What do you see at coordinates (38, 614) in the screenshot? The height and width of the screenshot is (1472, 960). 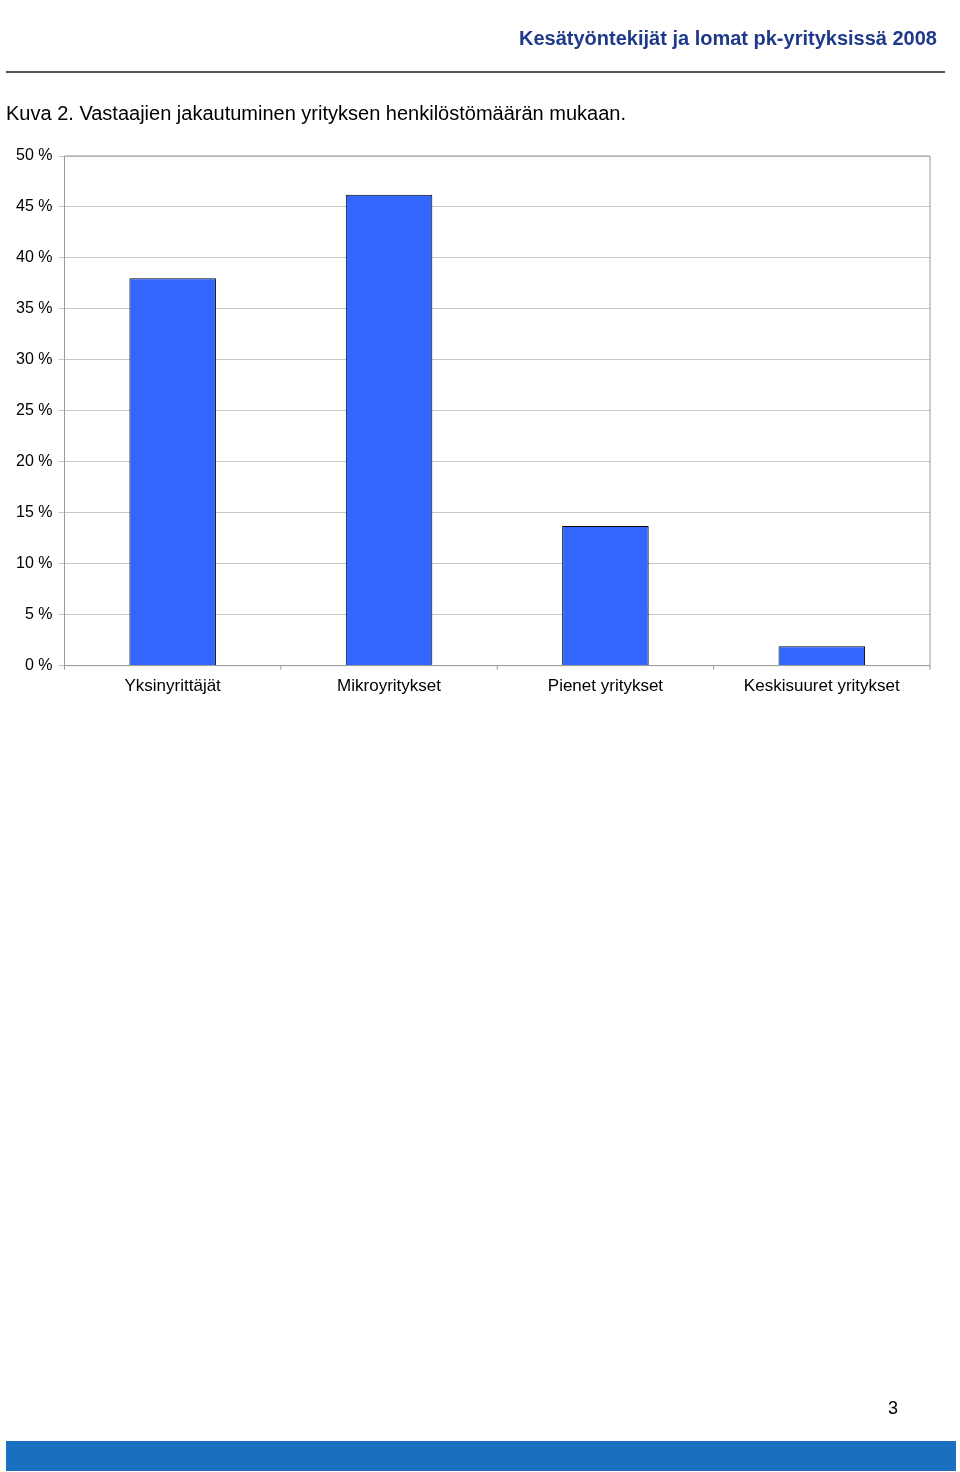 I see `y-tick-label: 5 %` at bounding box center [38, 614].